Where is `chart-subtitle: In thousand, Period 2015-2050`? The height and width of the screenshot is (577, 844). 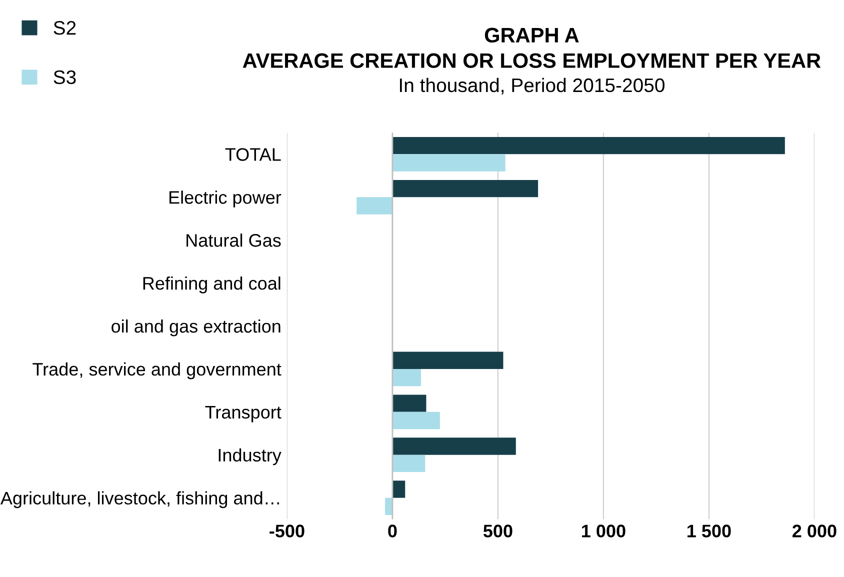
chart-subtitle: In thousand, Period 2015-2050 is located at coordinates (532, 86).